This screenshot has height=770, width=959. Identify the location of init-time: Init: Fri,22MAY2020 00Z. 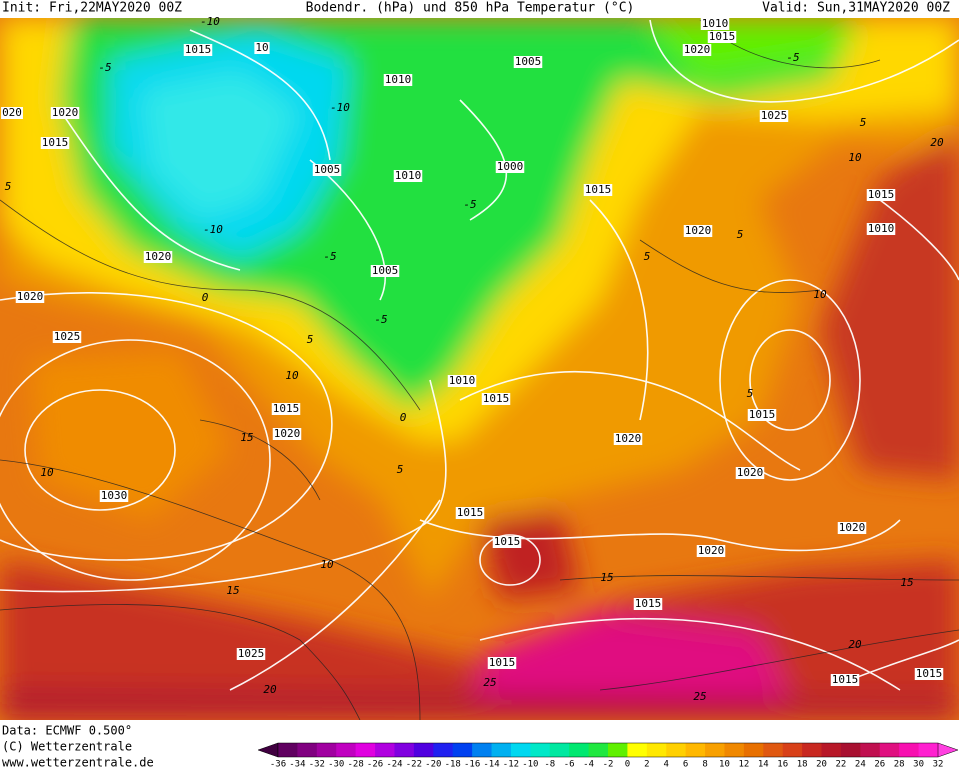
(92, 8).